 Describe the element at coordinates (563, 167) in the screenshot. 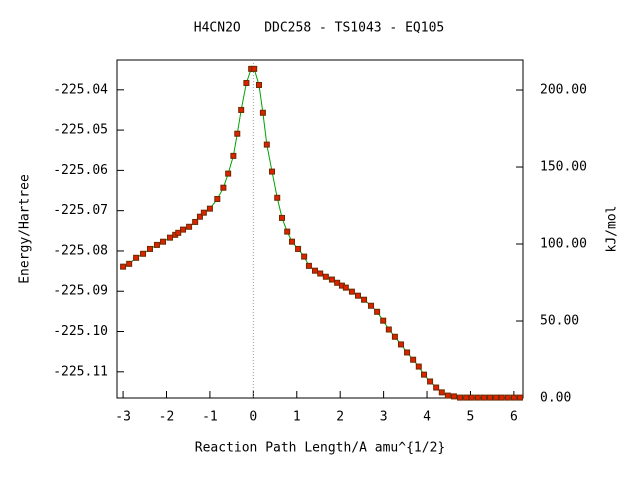

I see `y2-tick-label: 150.00` at that location.